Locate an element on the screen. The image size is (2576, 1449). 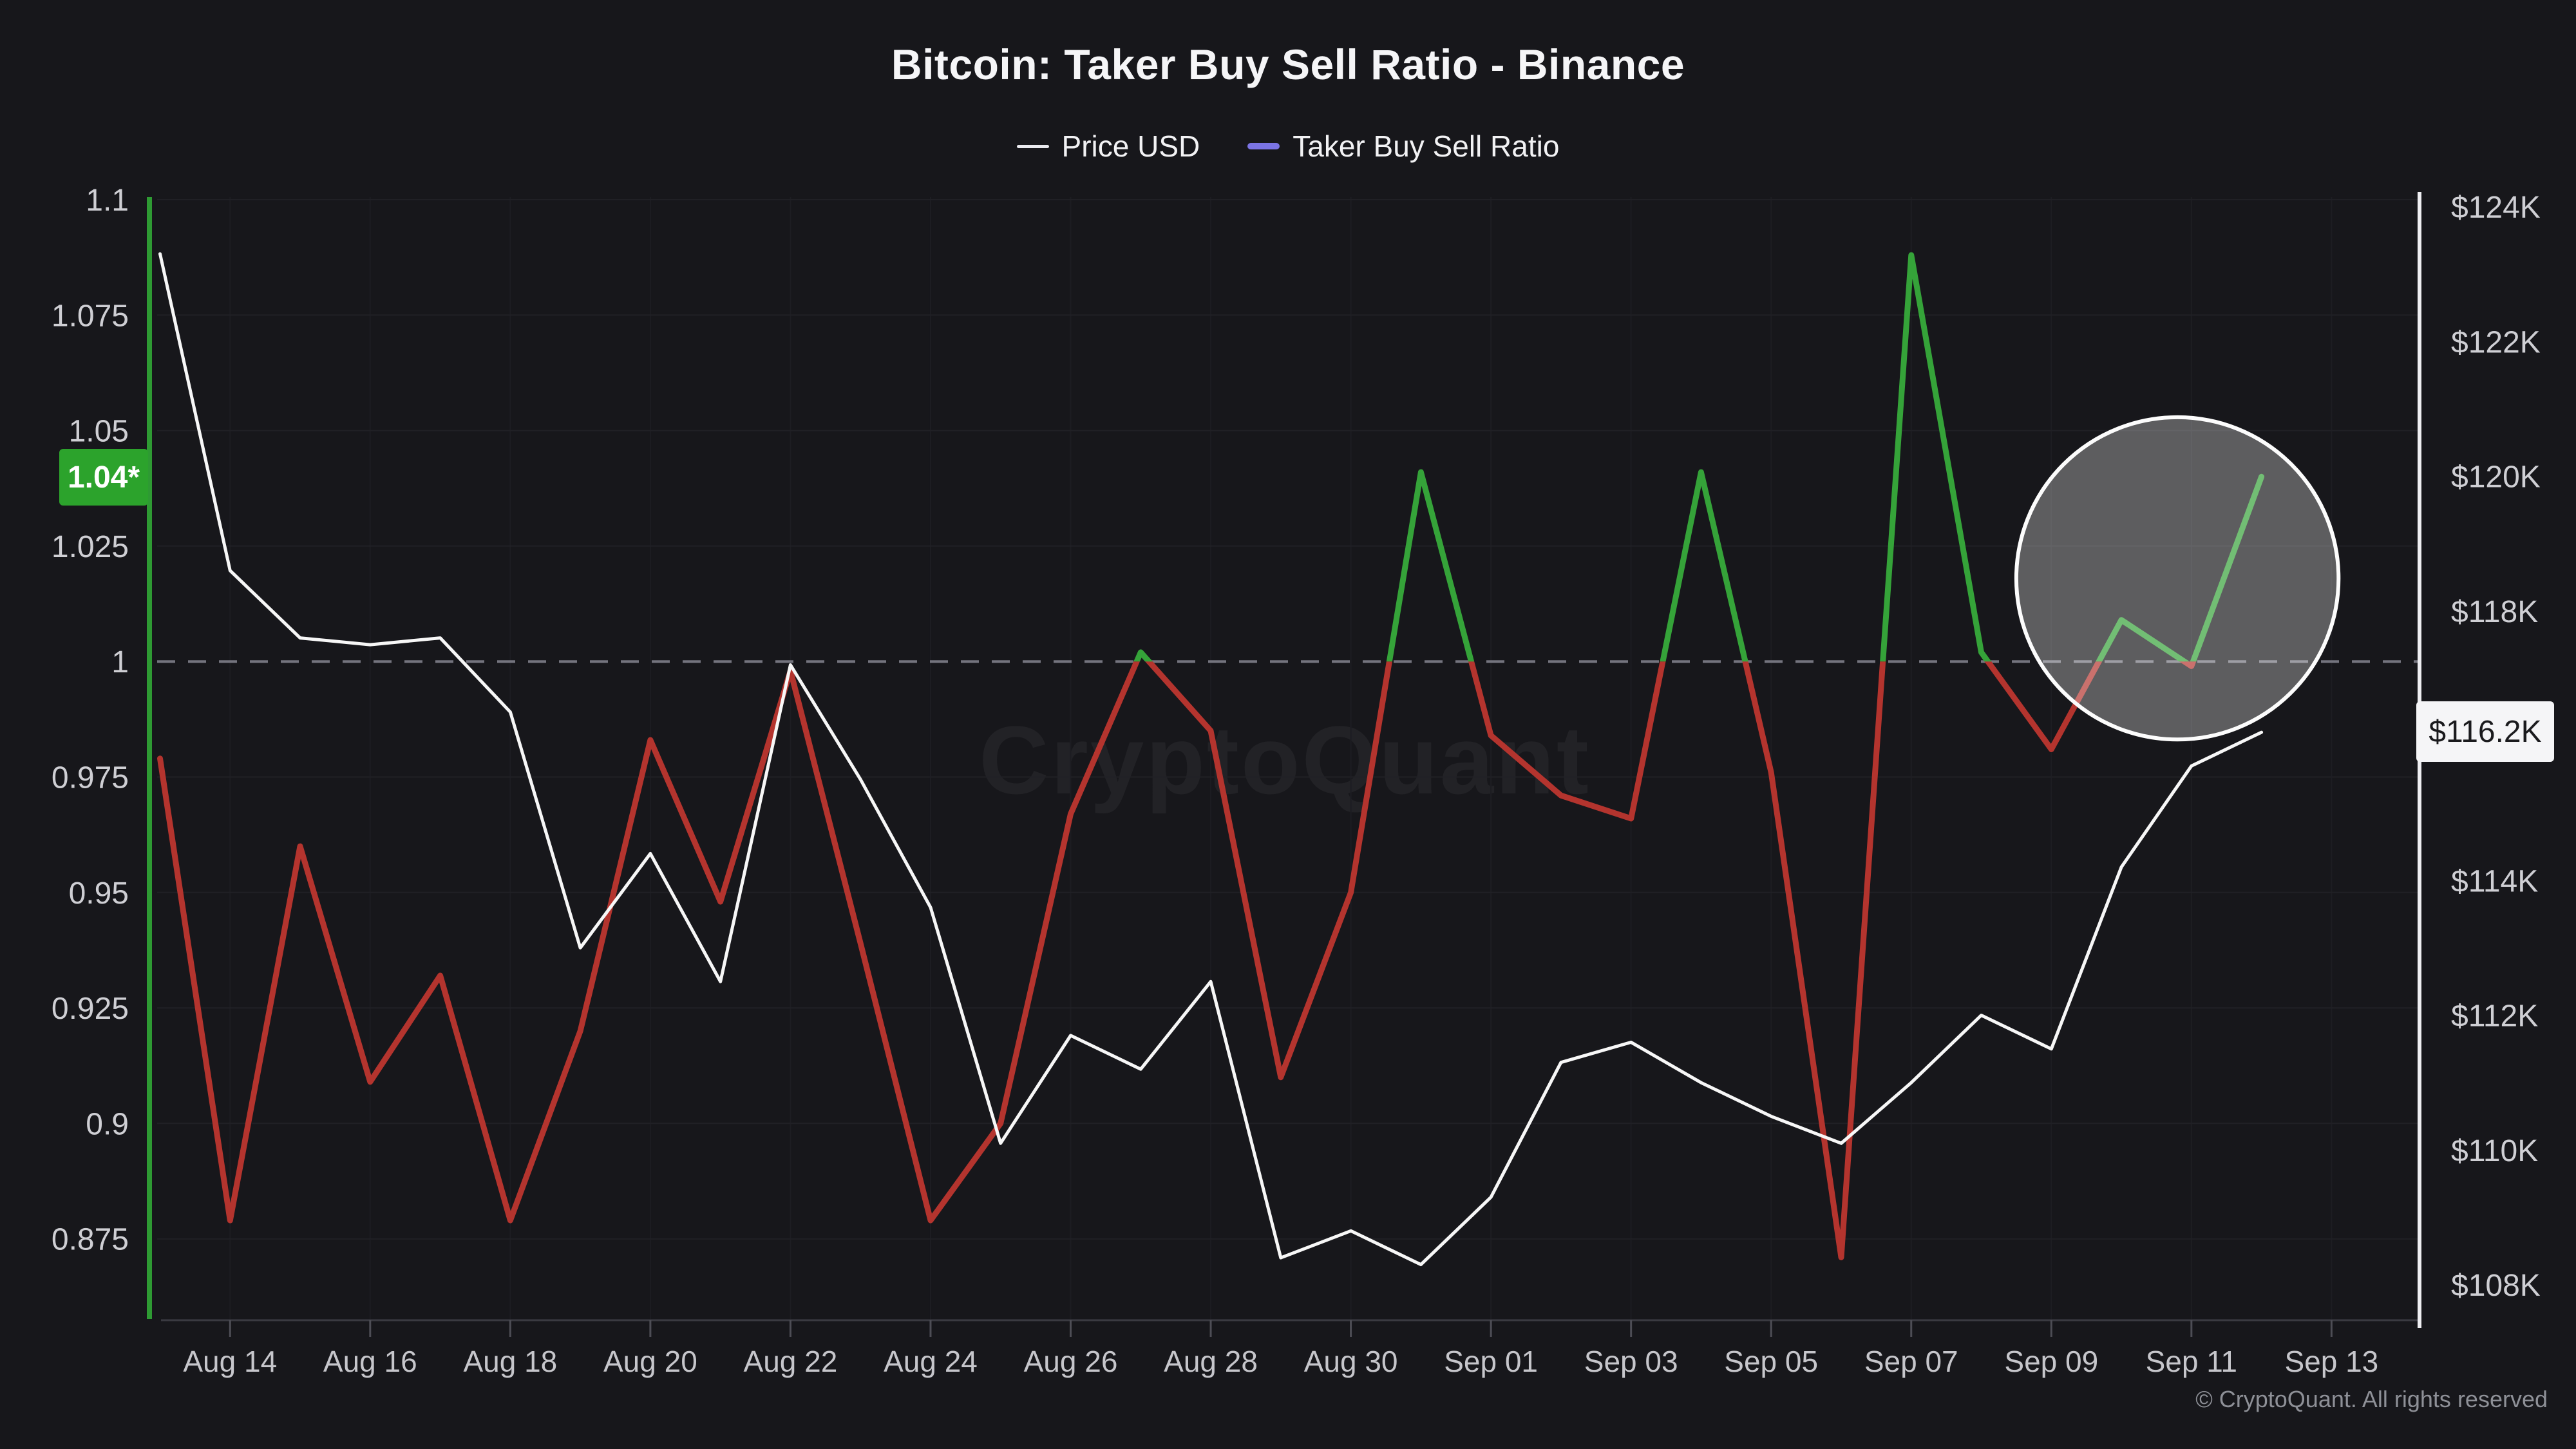
right-axis-tick-label: $120K is located at coordinates (2496, 478).